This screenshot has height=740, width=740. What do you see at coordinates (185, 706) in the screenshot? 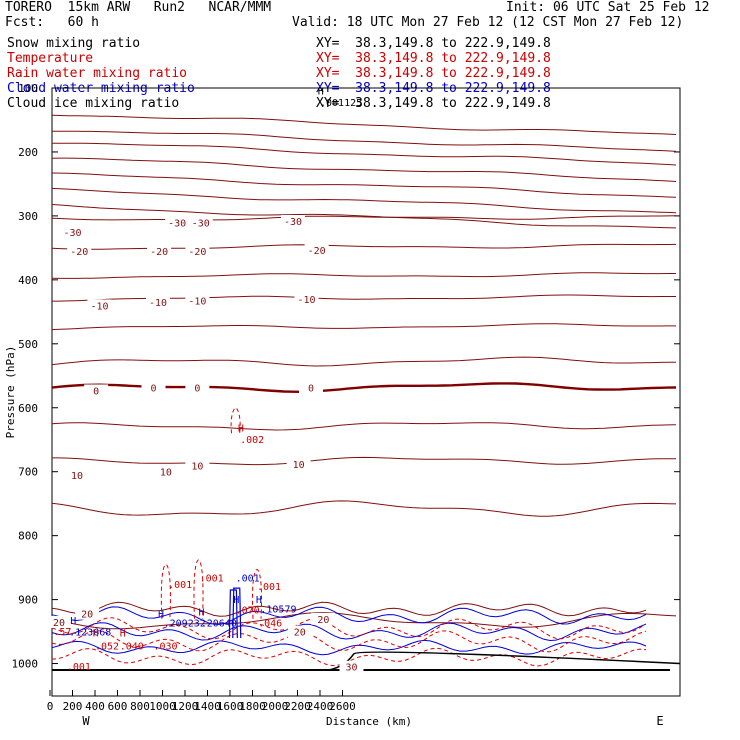
I see `x-tick-label: 1200` at bounding box center [185, 706].